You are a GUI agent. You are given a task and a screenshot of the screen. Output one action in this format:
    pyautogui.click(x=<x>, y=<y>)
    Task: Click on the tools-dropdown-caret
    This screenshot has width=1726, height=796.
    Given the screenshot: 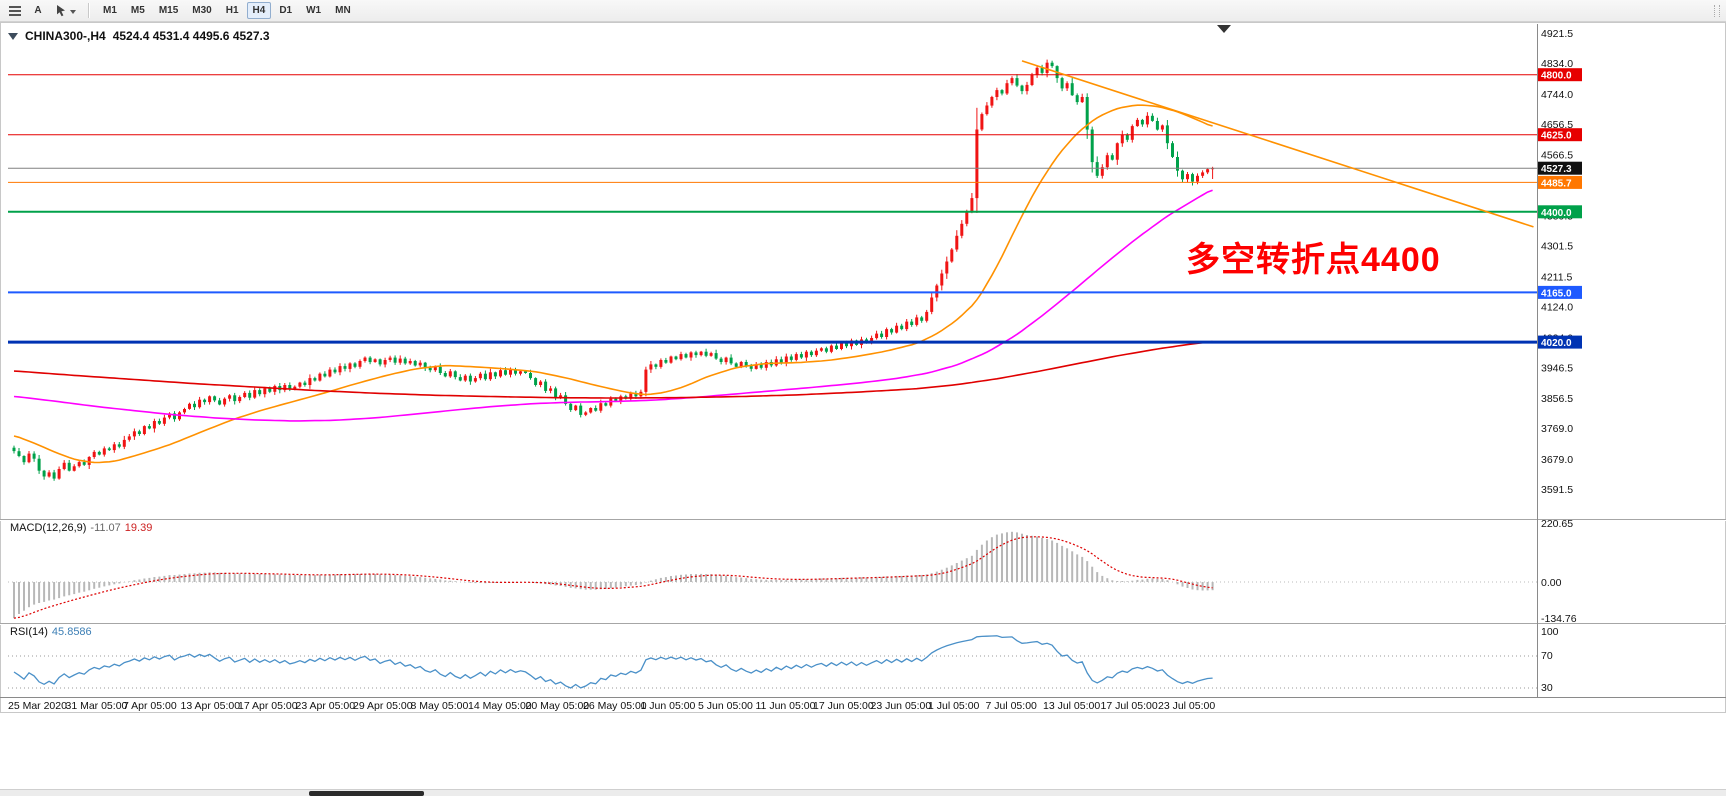 What is the action you would take?
    pyautogui.click(x=73, y=13)
    